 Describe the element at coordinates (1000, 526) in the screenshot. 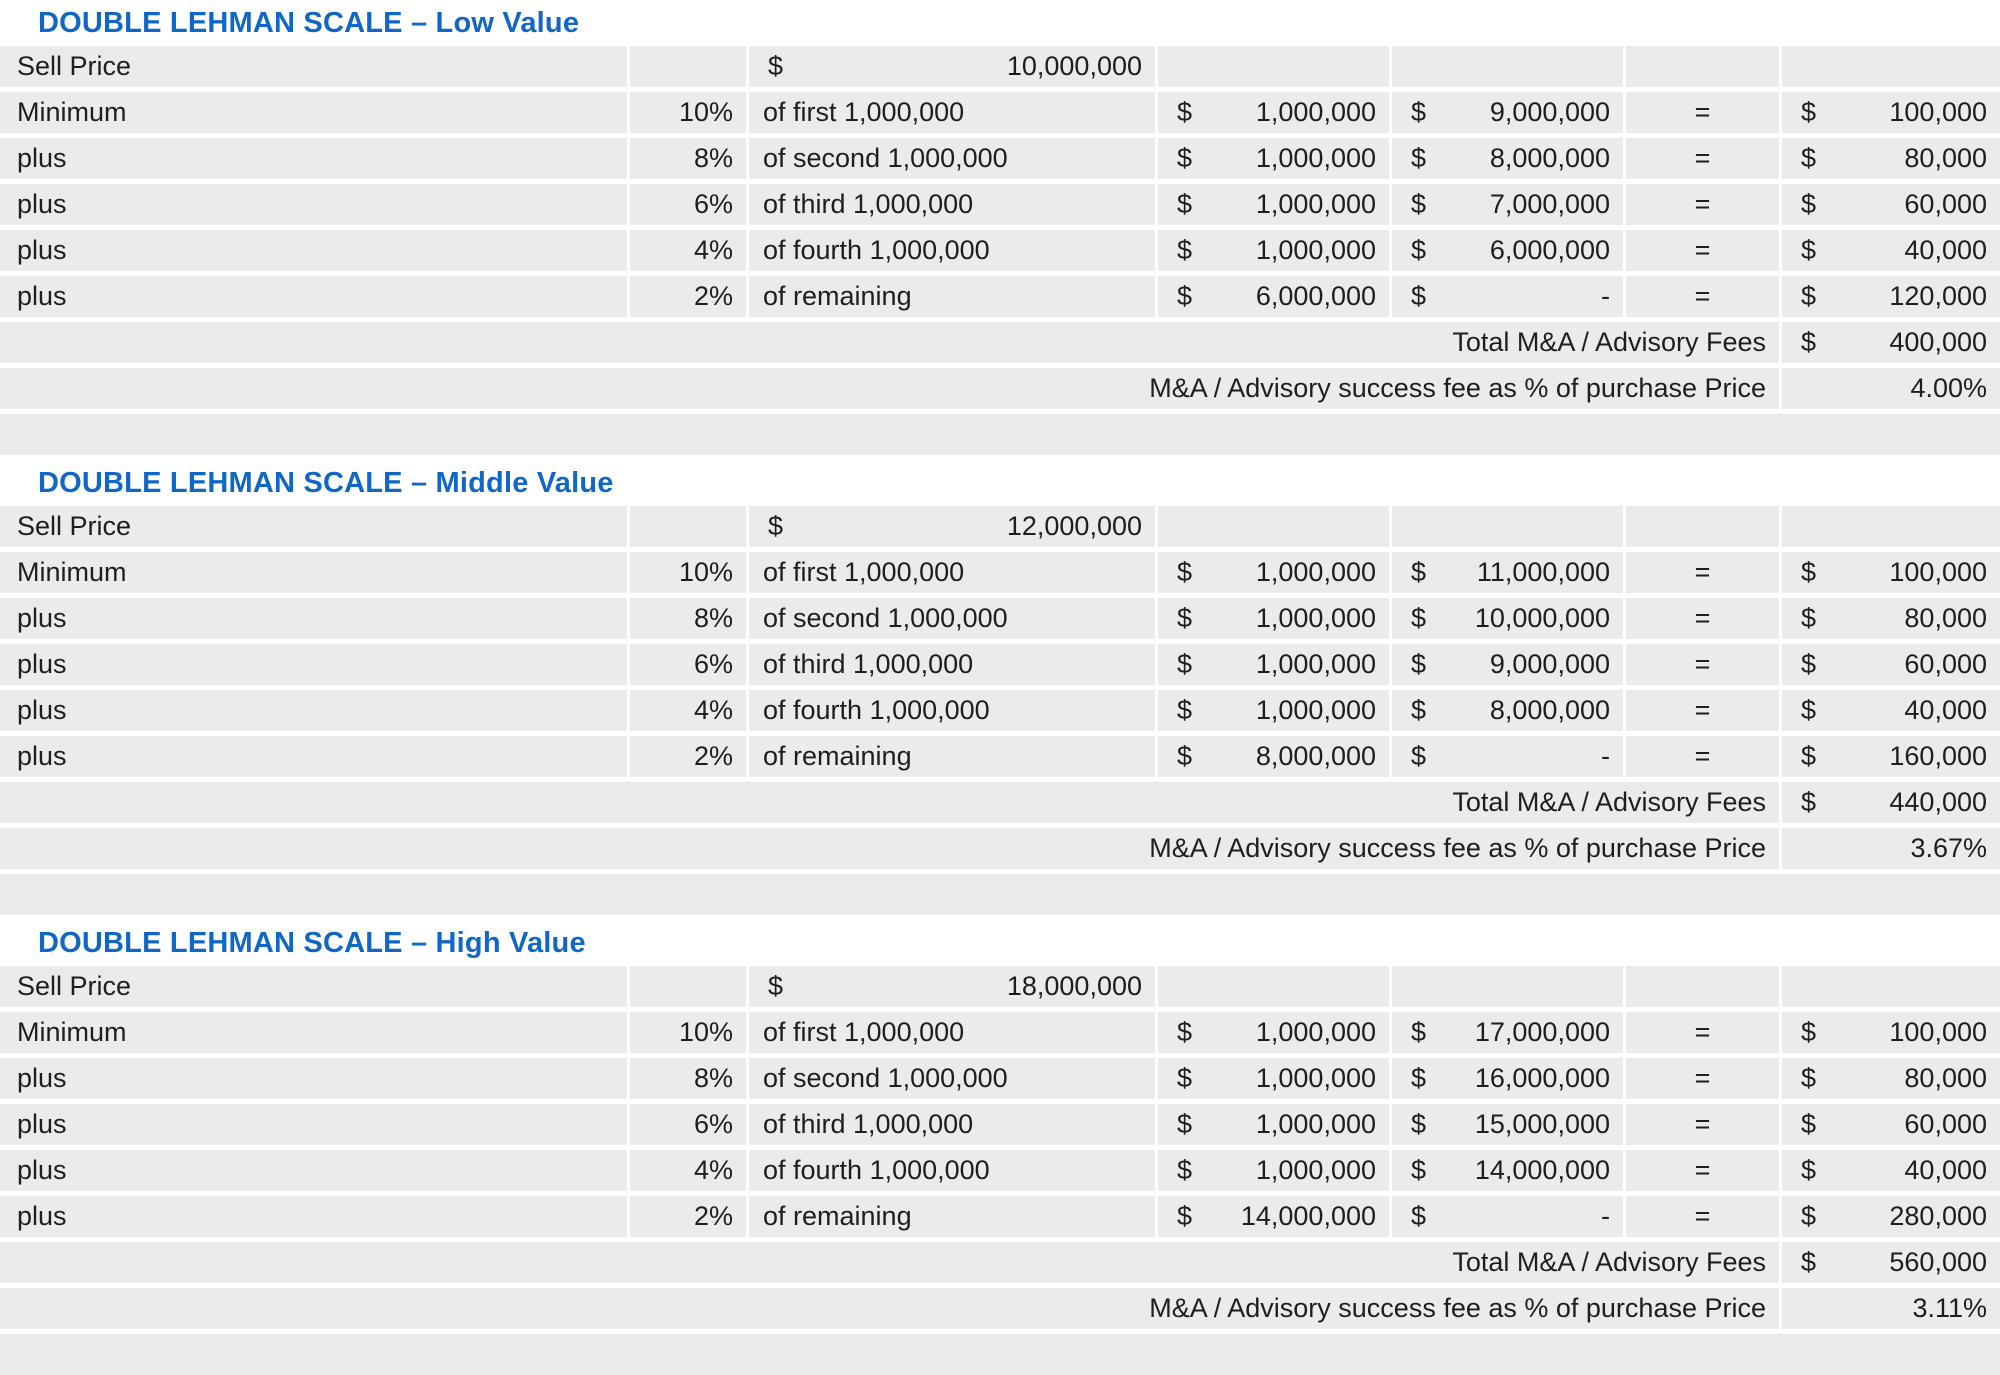

I see `sell-price-row: Sell Price $ 12,000,000` at that location.